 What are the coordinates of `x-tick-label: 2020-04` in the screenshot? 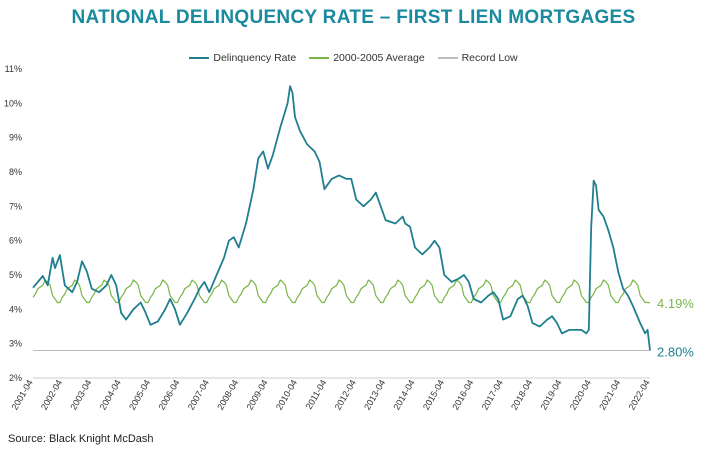 It's located at (580, 395).